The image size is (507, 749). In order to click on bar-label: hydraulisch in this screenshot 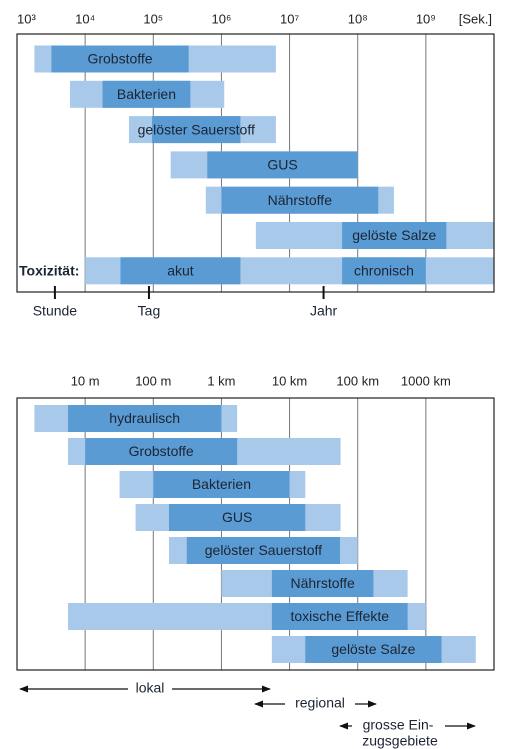, I will do `click(144, 418)`.